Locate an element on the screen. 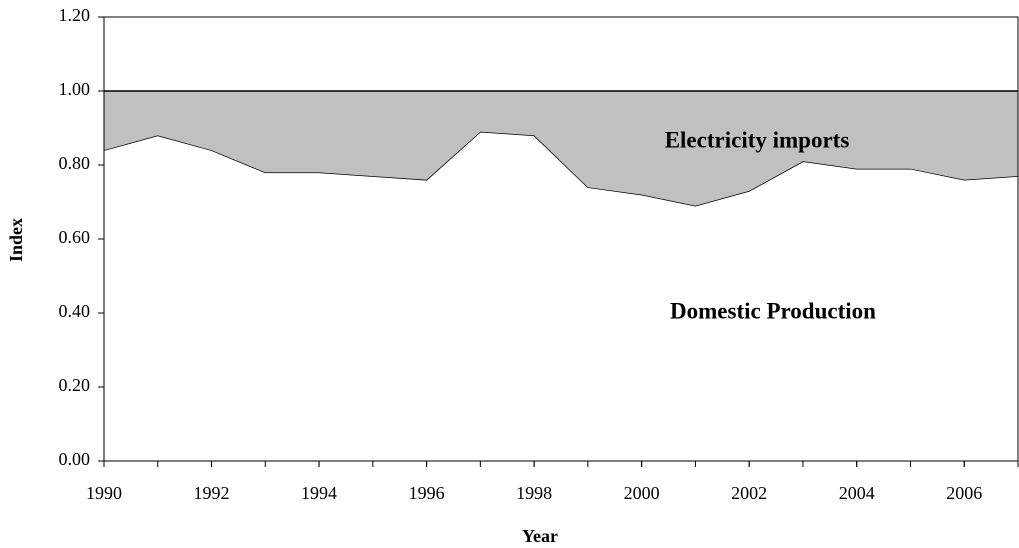  y-tick-label: 1.00 is located at coordinates (75, 89).